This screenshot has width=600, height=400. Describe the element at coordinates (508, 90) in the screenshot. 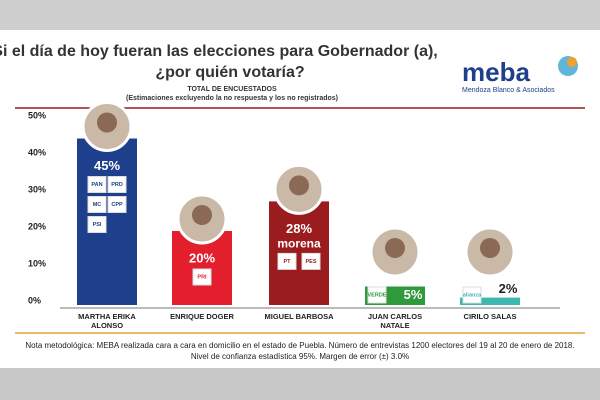

I see `brand-tagline: Mendoza Blanco & Asociados` at that location.